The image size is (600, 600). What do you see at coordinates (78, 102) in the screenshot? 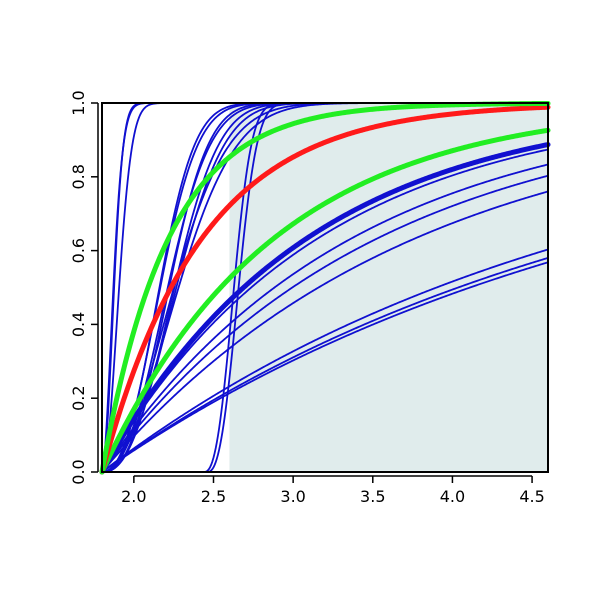
I see `y-tick-label: 1.0` at bounding box center [78, 102].